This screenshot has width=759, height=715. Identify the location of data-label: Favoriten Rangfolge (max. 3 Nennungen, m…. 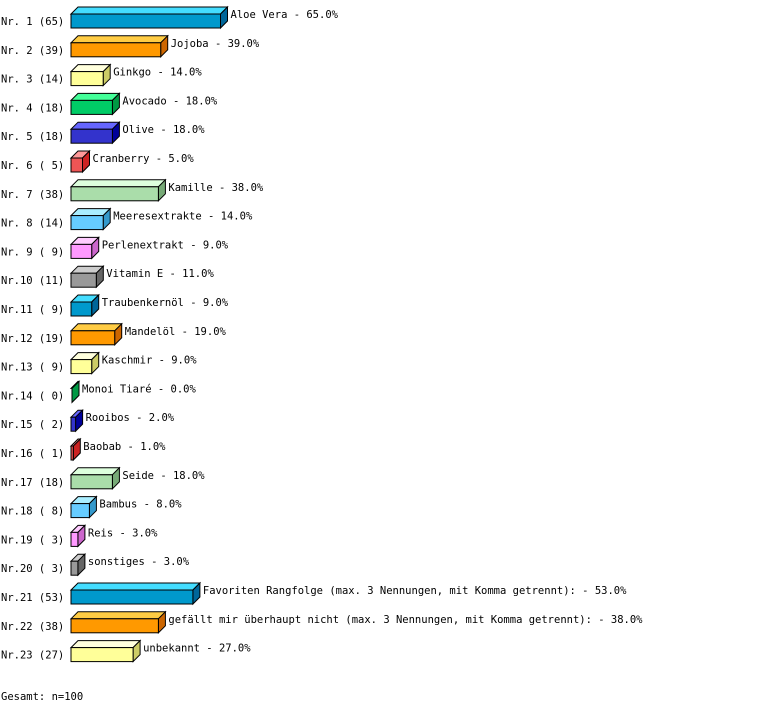
(415, 591).